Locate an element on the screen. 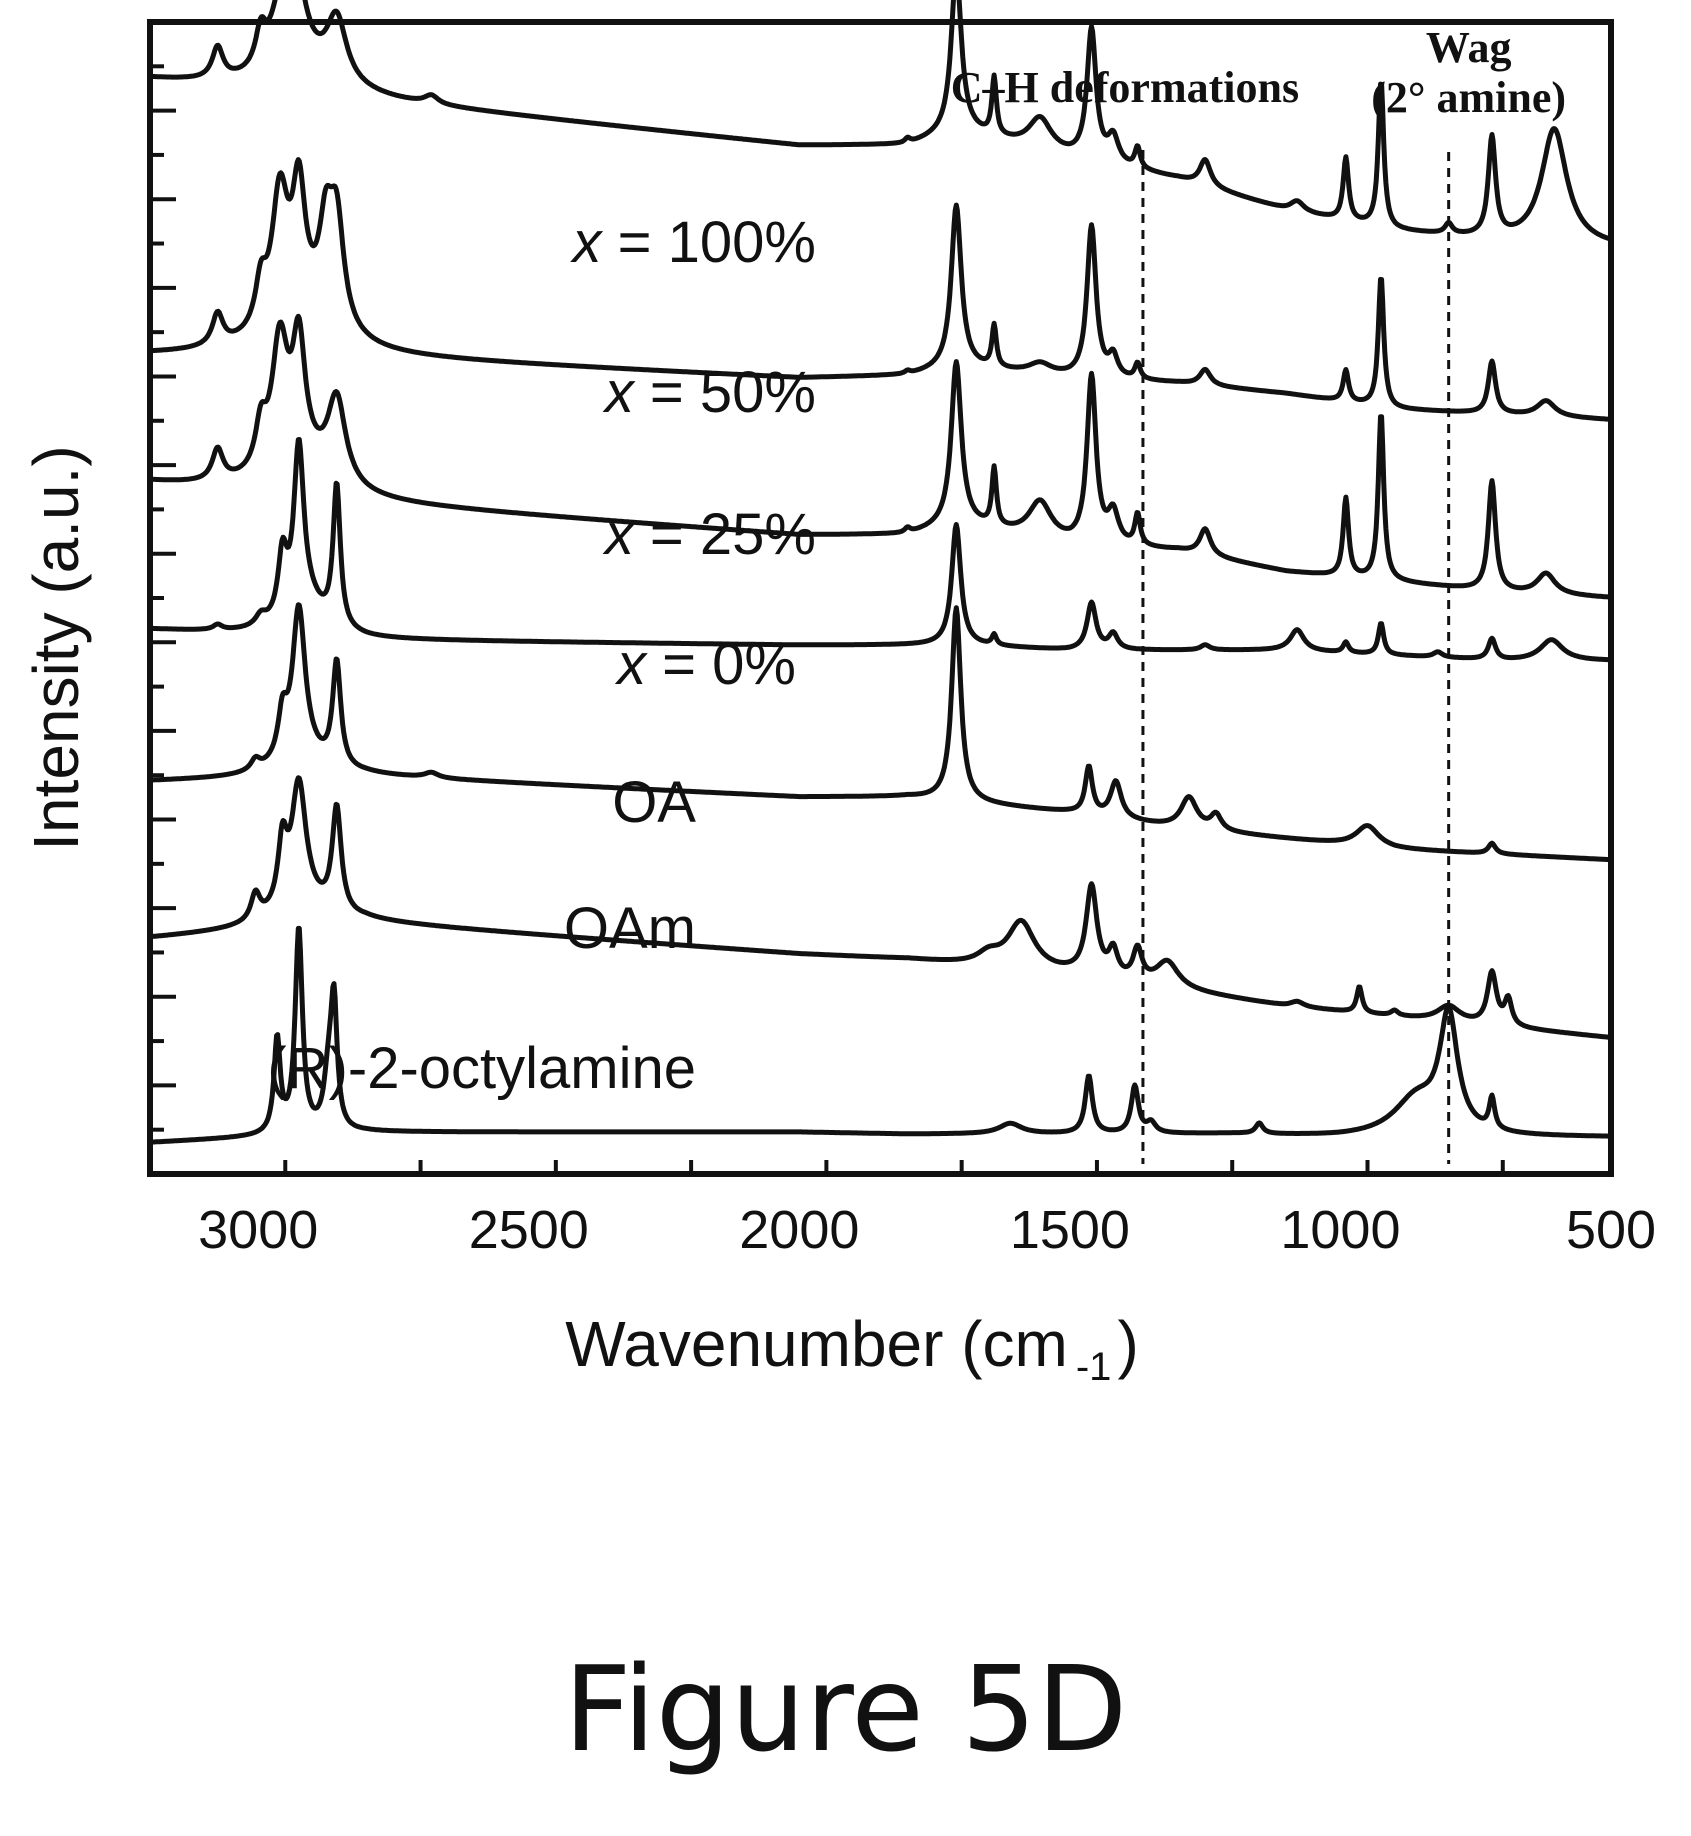  series-label: x = 50% is located at coordinates (709, 392).